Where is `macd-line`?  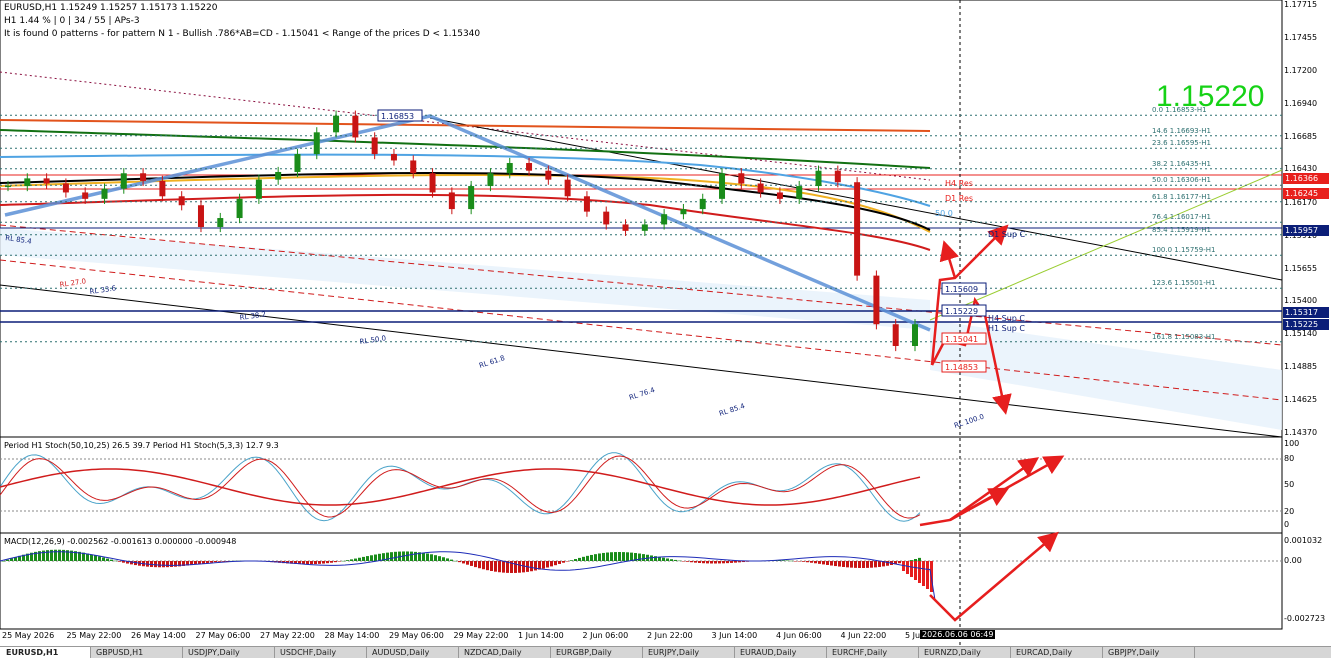 macd-line is located at coordinates (468, 576).